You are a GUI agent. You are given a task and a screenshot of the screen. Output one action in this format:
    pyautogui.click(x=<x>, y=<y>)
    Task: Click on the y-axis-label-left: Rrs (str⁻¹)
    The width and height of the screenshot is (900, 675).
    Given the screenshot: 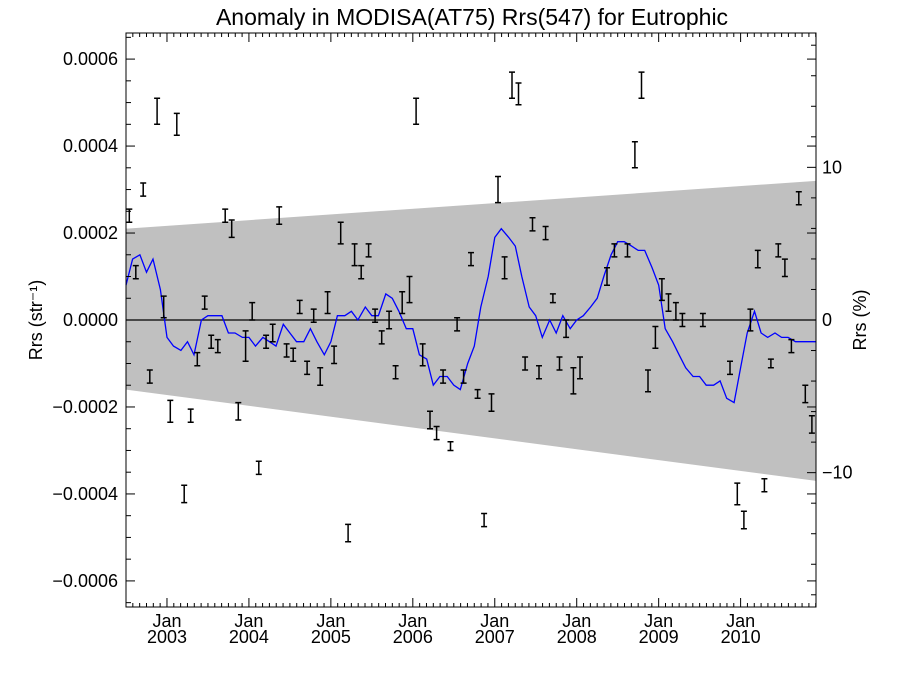 What is the action you would take?
    pyautogui.click(x=36, y=320)
    